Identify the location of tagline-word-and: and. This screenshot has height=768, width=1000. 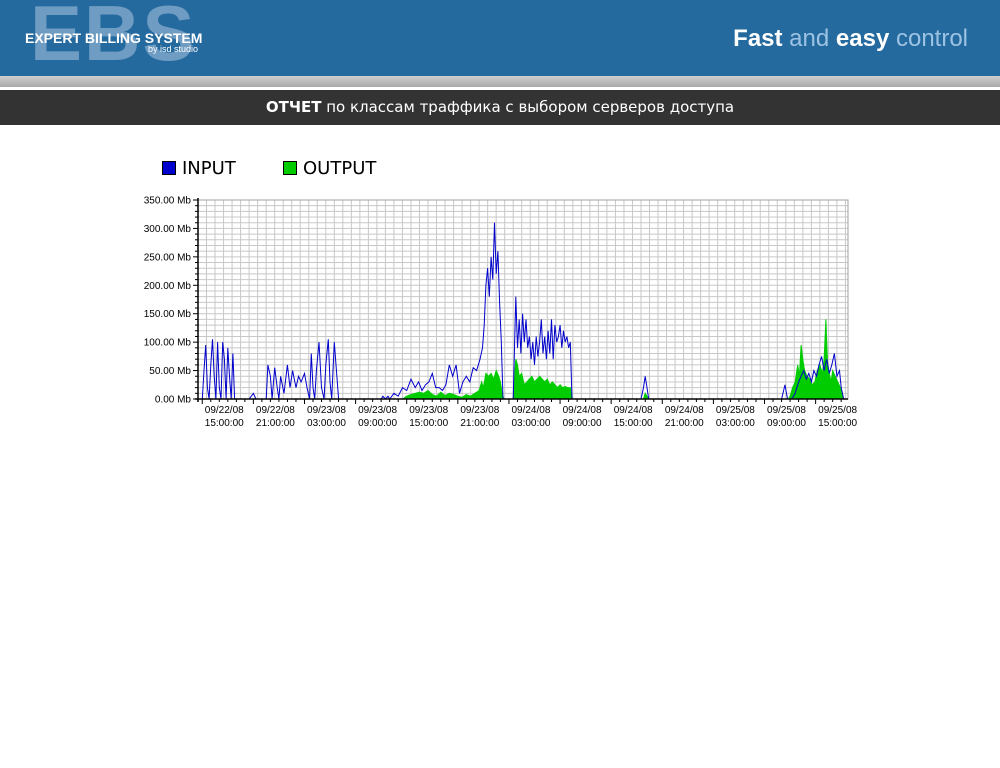
(809, 38).